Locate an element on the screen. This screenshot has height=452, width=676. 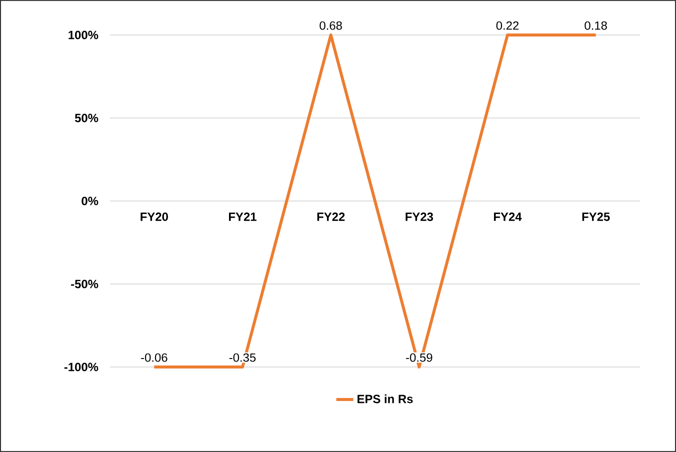
x-tick-label: FY21 is located at coordinates (242, 216).